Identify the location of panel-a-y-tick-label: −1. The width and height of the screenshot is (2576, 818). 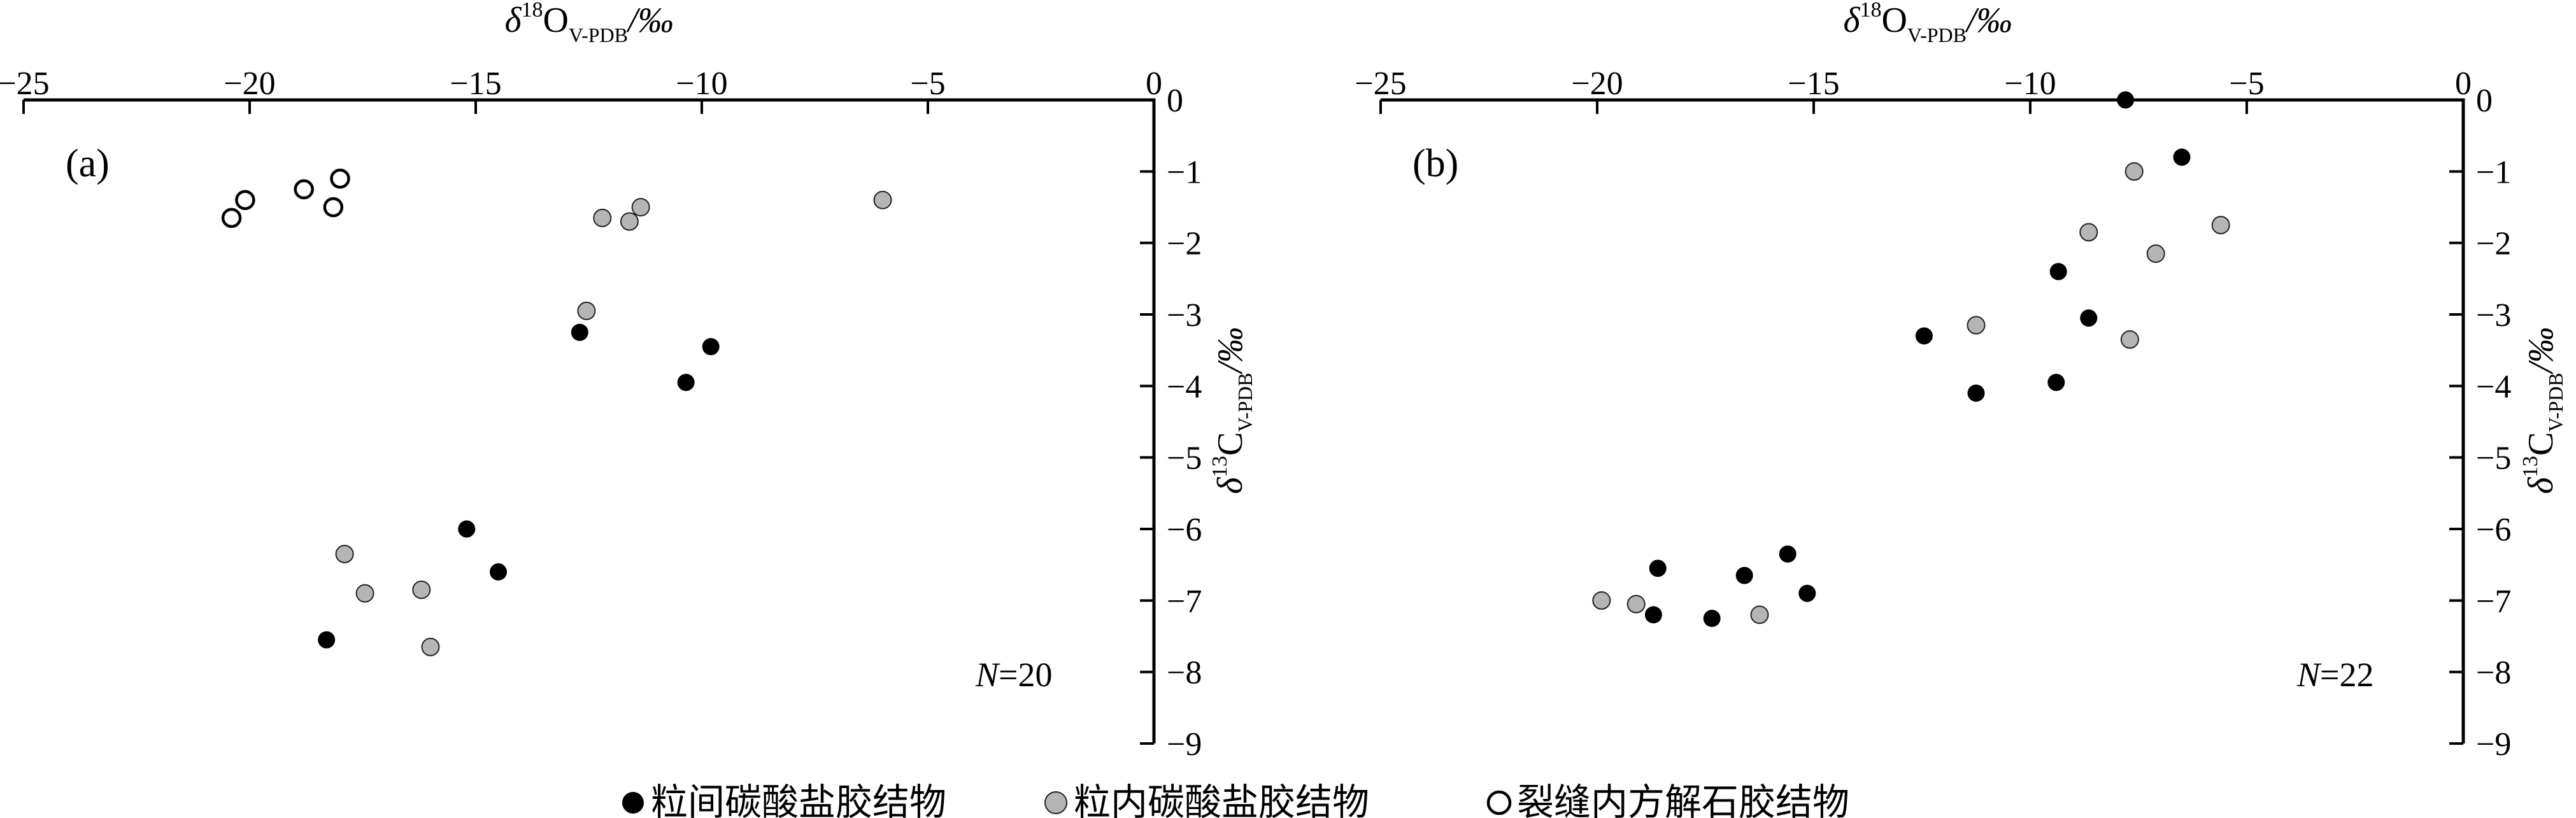
(1185, 172).